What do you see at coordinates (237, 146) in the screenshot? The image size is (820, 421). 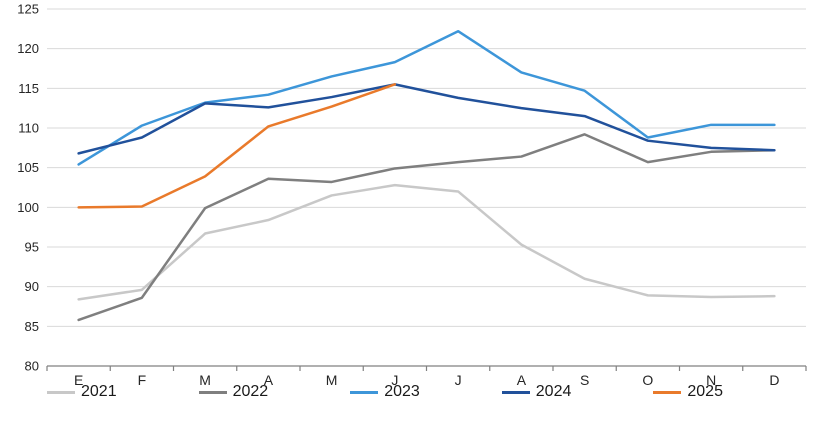 I see `series-line-2025` at bounding box center [237, 146].